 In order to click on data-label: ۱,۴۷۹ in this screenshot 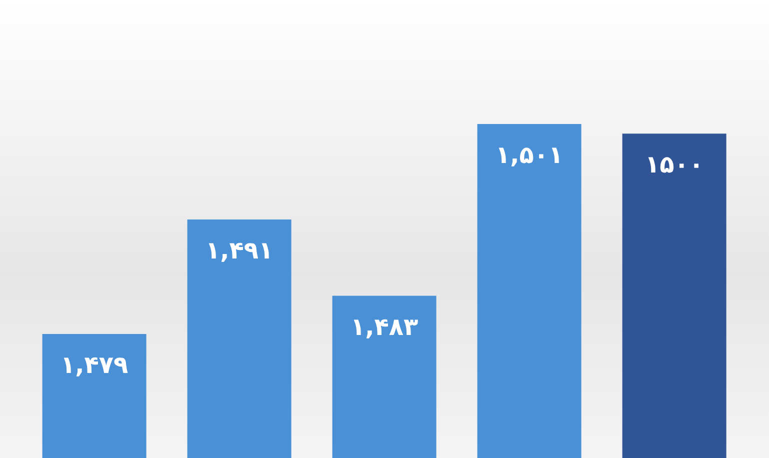, I will do `click(94, 365)`.